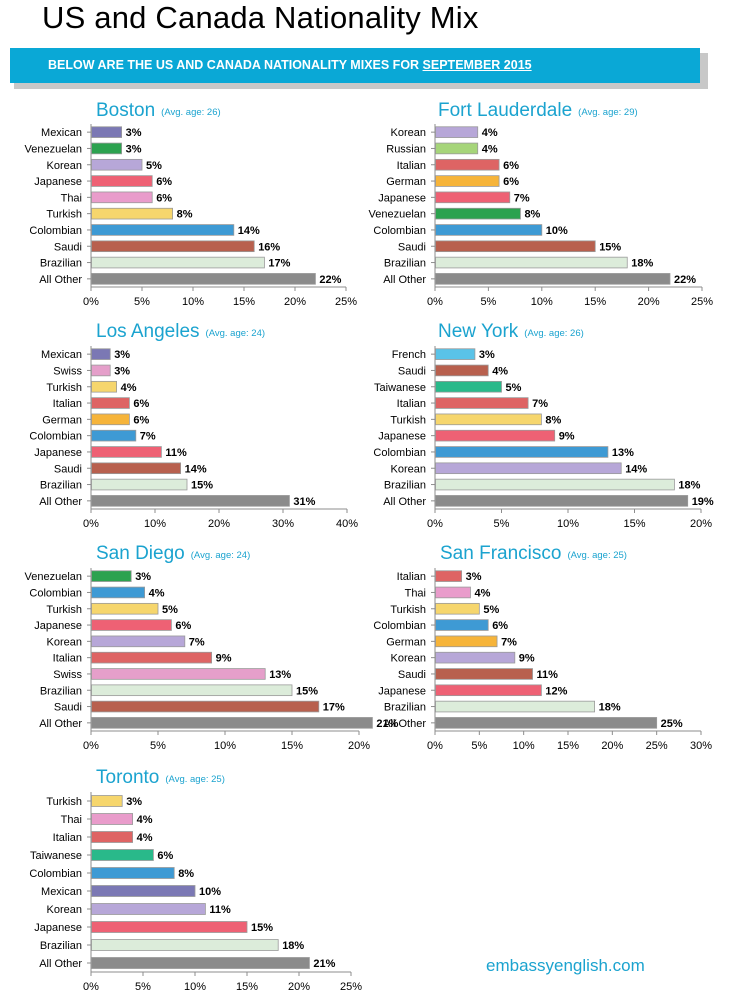  I want to click on data-label: 5%, so click(154, 166).